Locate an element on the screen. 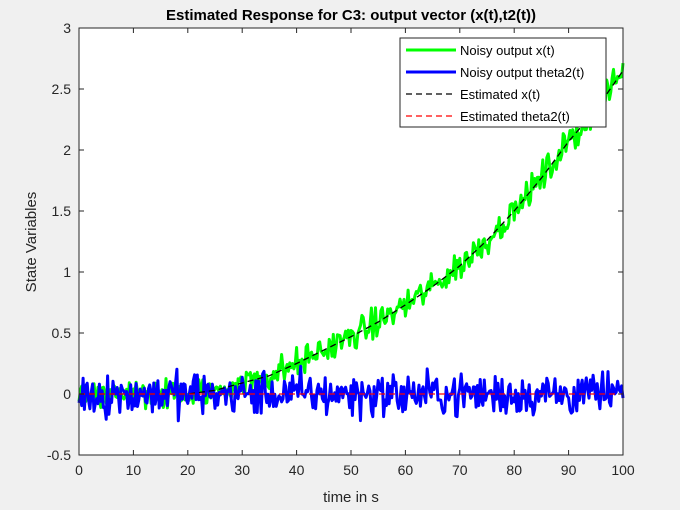  x-tick-label: 80 is located at coordinates (514, 470).